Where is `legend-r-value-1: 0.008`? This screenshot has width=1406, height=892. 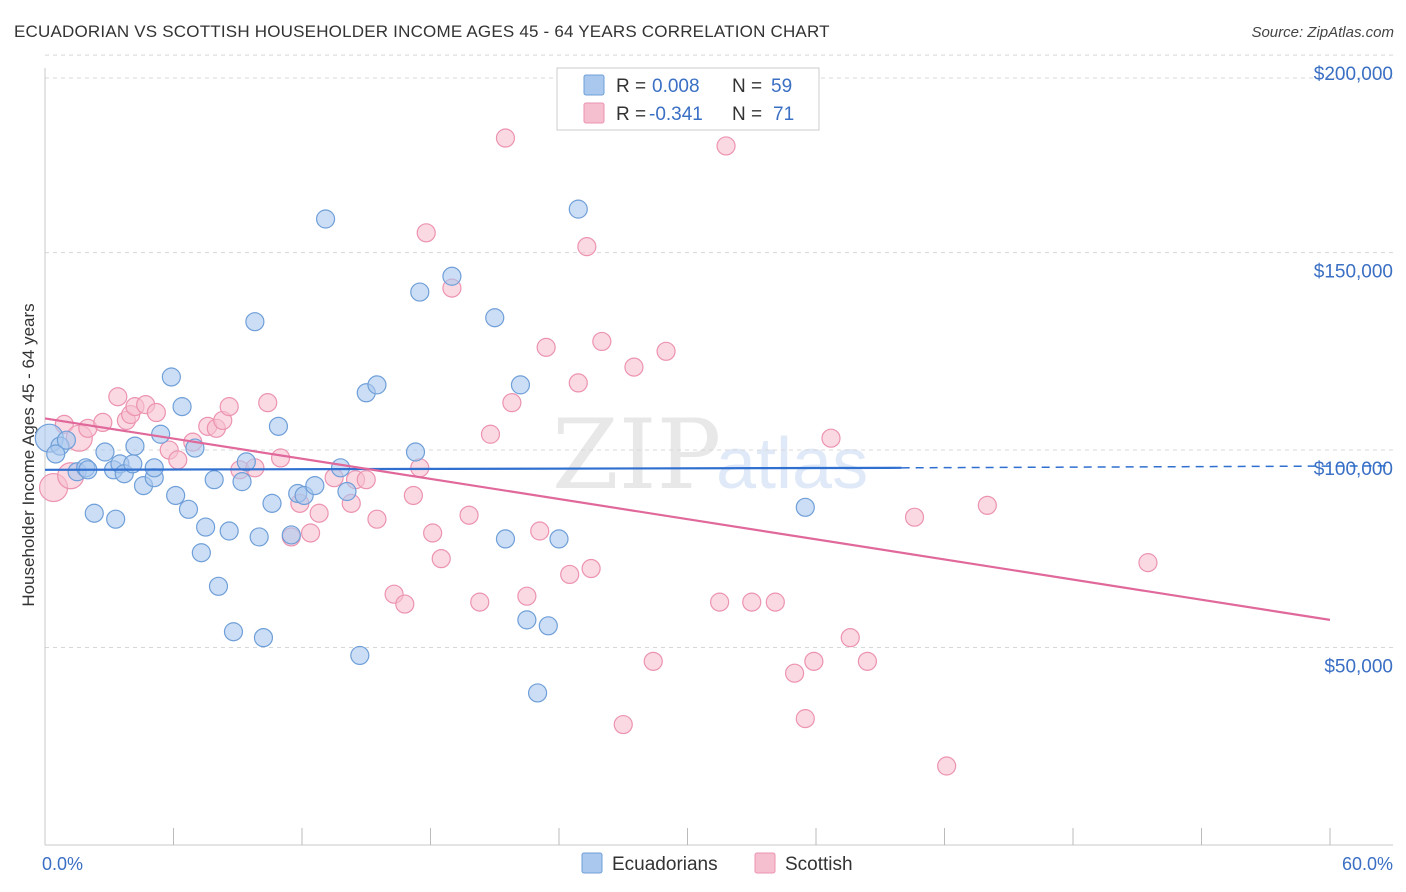
legend-r-value-1: 0.008 is located at coordinates (676, 86).